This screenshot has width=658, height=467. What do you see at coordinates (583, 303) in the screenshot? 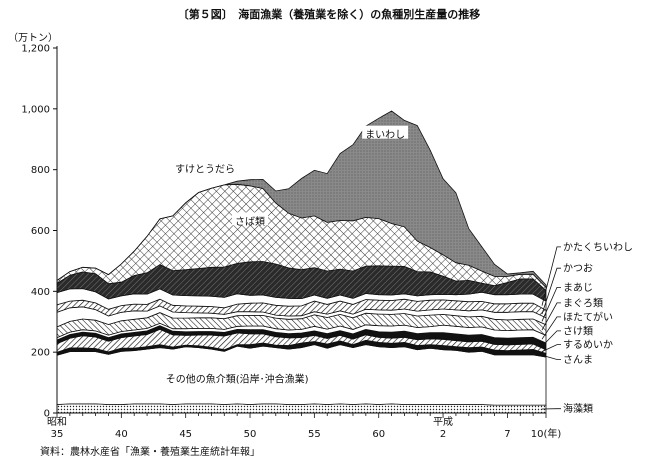
I see `series-label-まぐろ類: まぐろ類` at bounding box center [583, 303].